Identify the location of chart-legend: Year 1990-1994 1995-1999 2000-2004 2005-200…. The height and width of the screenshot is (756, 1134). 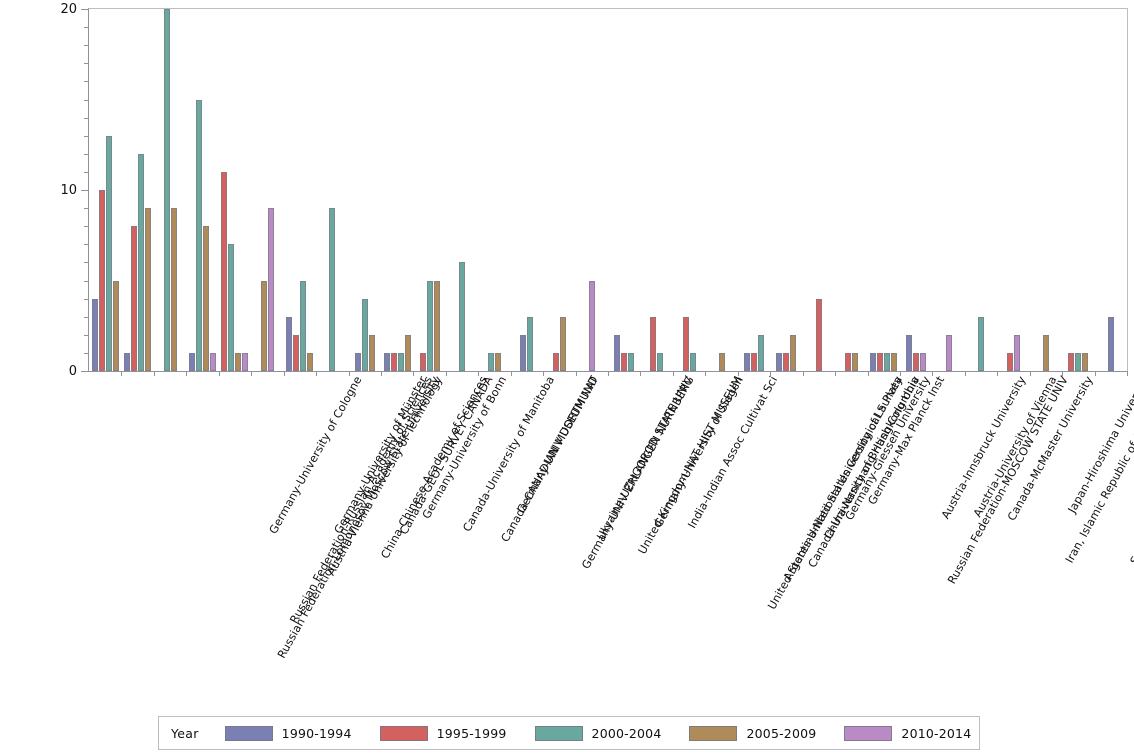
(569, 733).